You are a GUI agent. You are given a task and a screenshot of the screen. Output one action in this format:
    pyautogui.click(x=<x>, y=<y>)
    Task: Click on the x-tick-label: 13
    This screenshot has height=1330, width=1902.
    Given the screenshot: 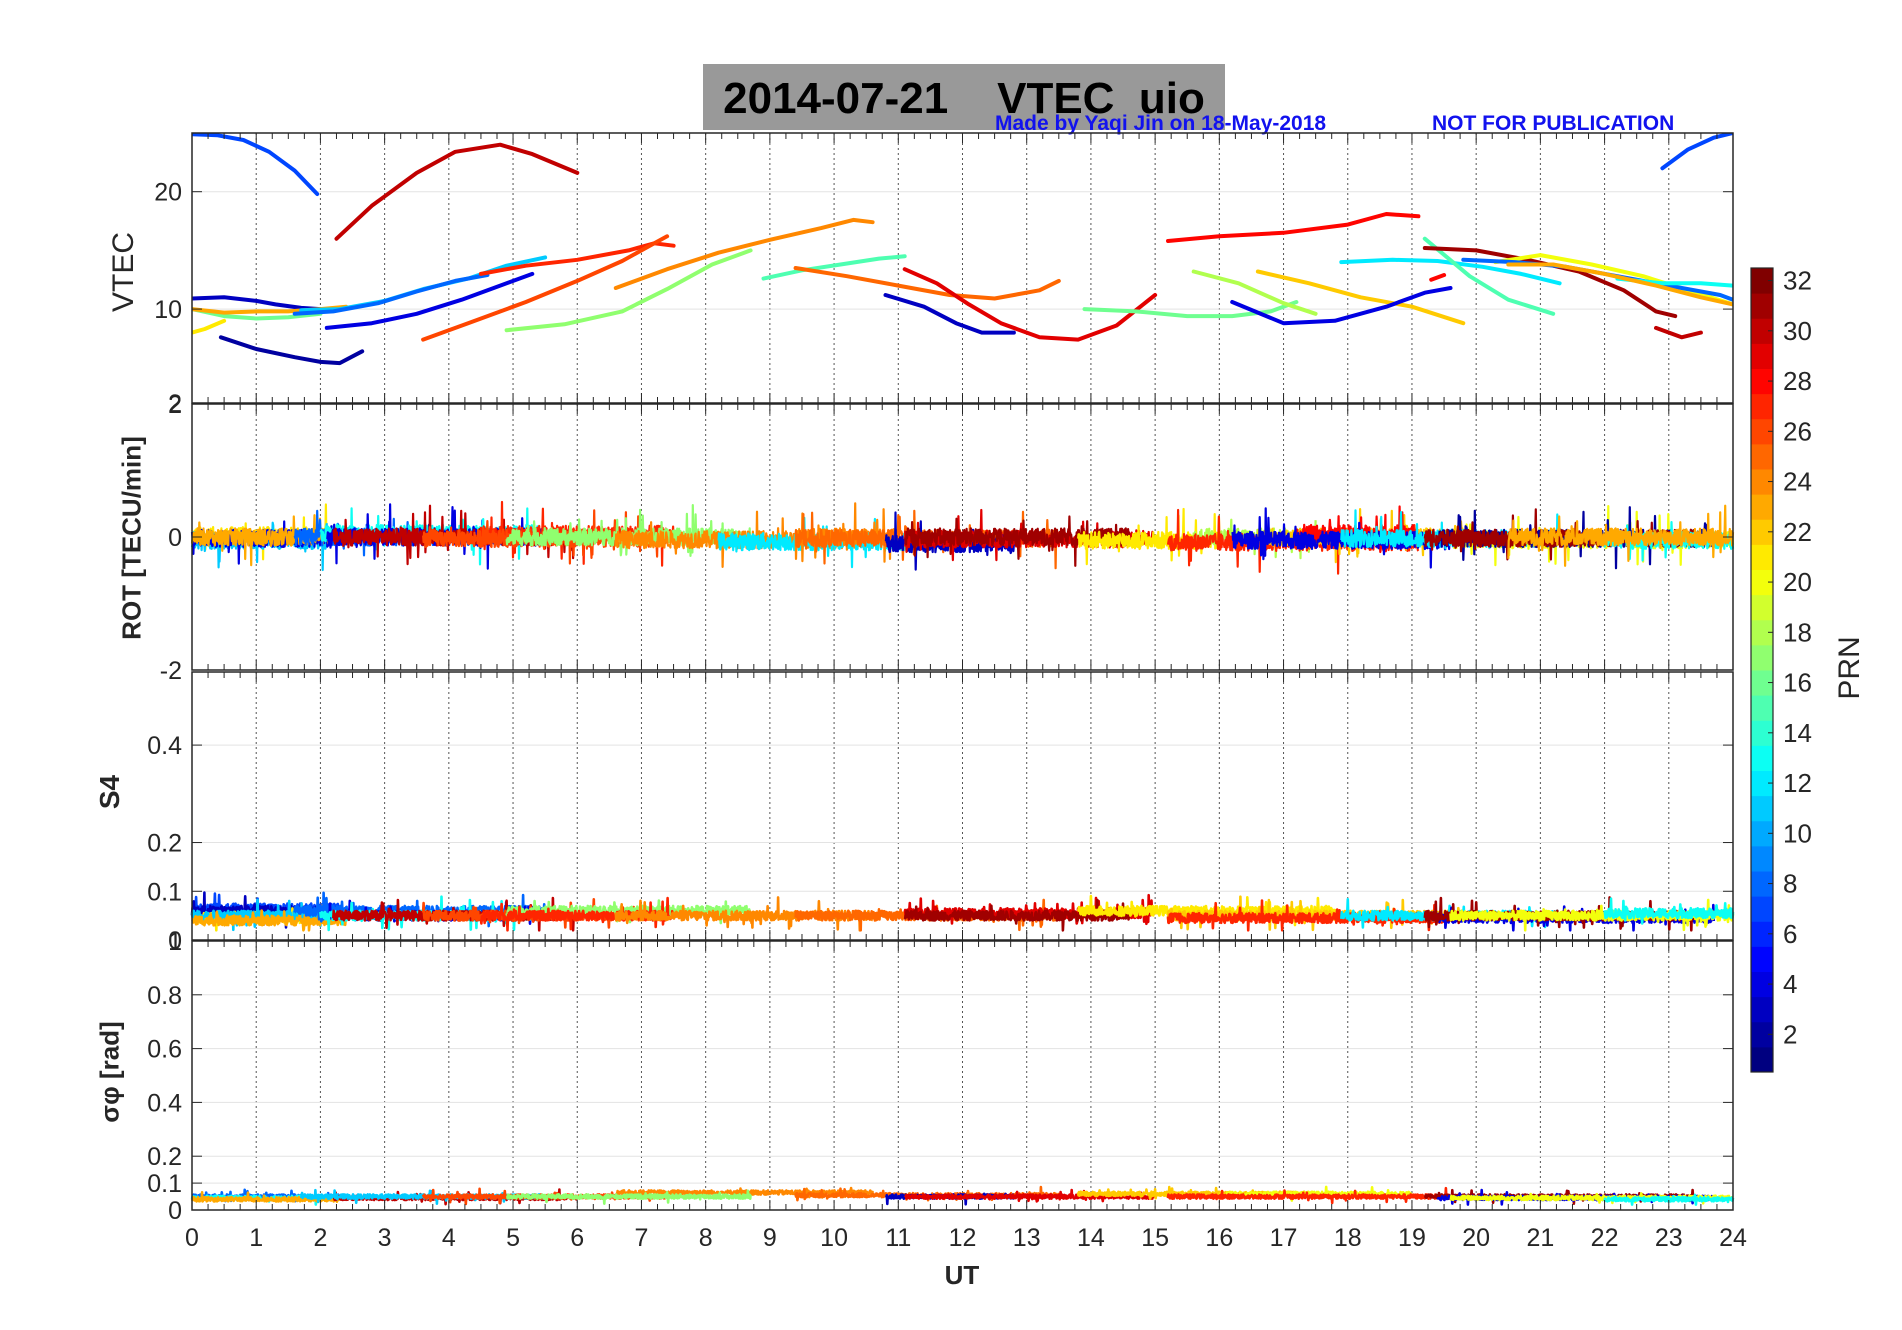 What is the action you would take?
    pyautogui.click(x=1027, y=1238)
    